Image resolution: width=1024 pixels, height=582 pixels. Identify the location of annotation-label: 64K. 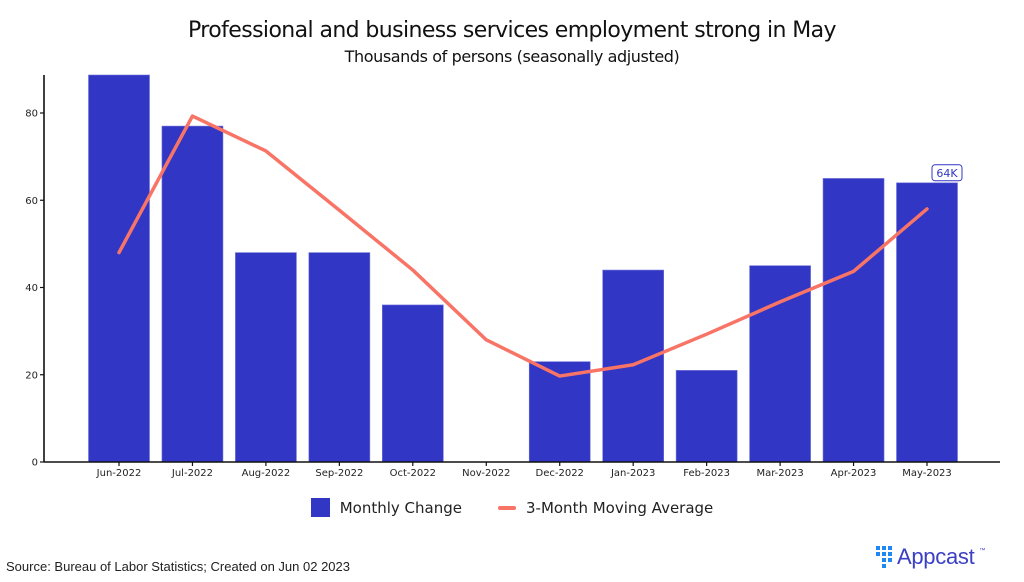
(947, 173).